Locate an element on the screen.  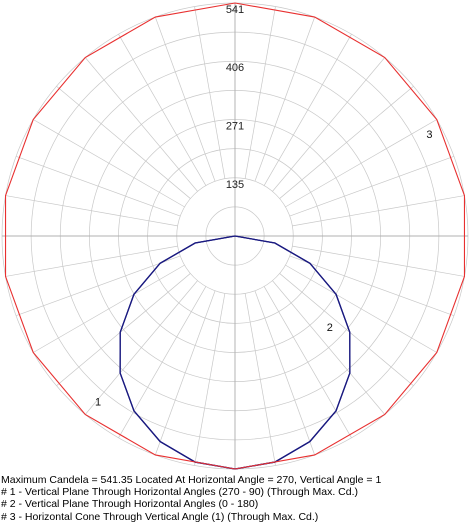
curve-label-1: 1 is located at coordinates (98, 403).